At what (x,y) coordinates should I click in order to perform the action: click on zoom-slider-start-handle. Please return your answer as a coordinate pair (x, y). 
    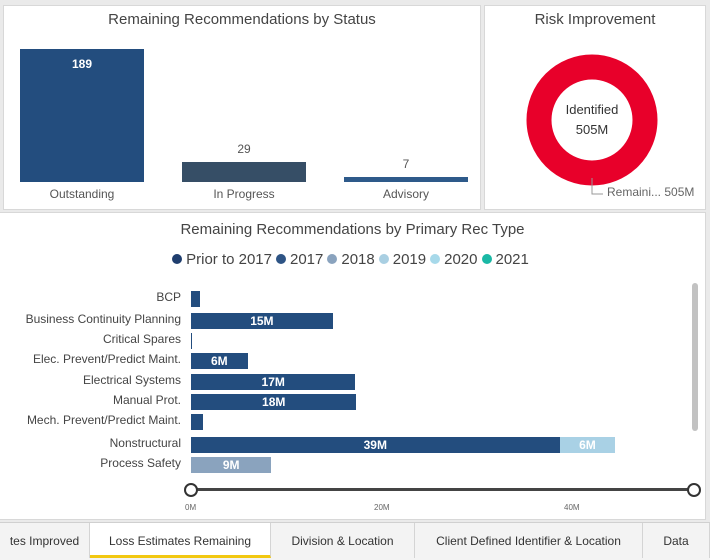
    Looking at the image, I should click on (191, 490).